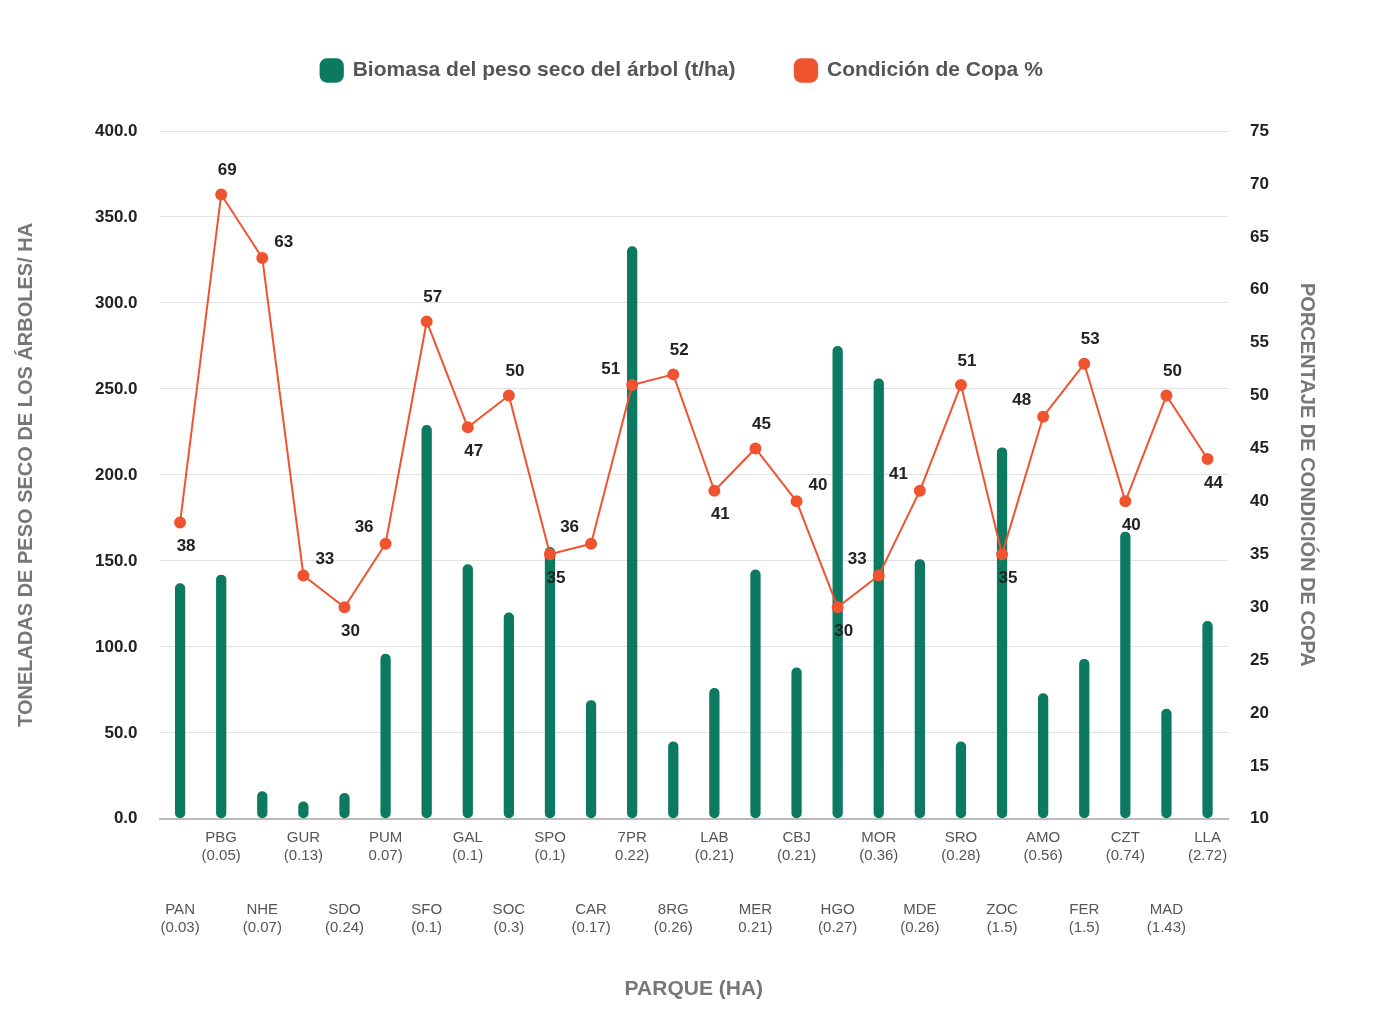 The image size is (1374, 1011). What do you see at coordinates (227, 170) in the screenshot?
I see `data-label: 69` at bounding box center [227, 170].